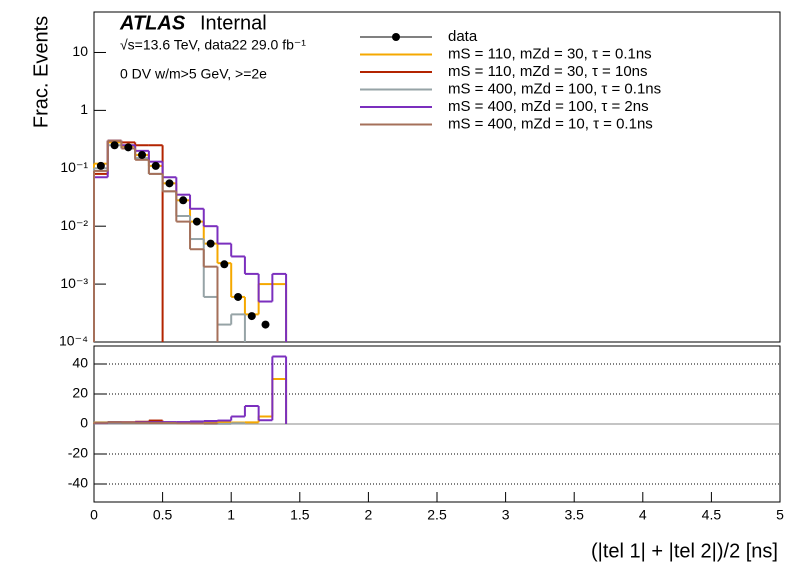  I want to click on x-tick-label: 4.5, so click(712, 515).